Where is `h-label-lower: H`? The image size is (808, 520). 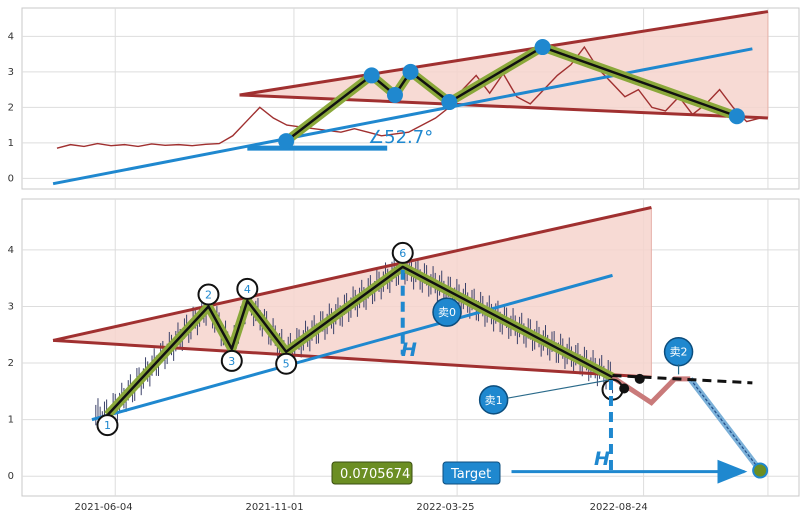
h-label-lower: H is located at coordinates (602, 459).